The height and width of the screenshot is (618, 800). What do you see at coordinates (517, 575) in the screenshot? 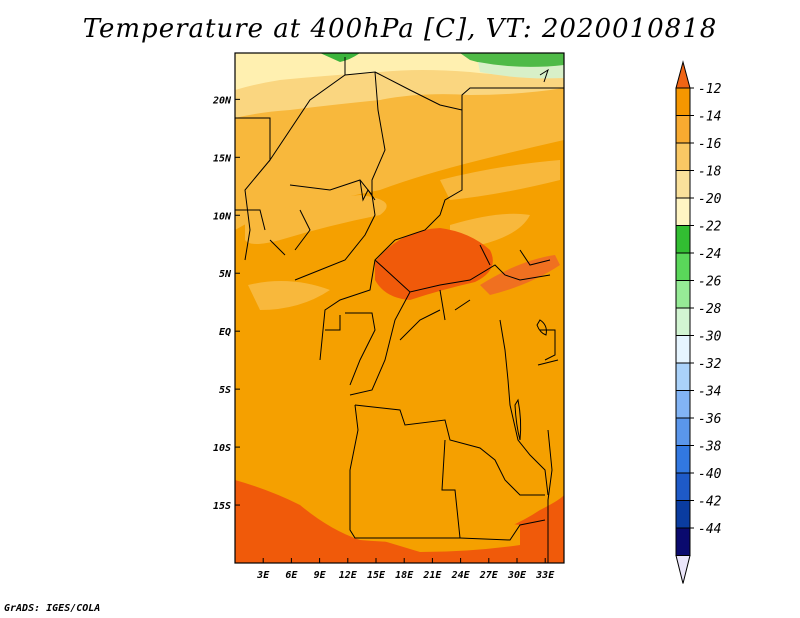
I see `x-tick-label: 30E` at bounding box center [517, 575].